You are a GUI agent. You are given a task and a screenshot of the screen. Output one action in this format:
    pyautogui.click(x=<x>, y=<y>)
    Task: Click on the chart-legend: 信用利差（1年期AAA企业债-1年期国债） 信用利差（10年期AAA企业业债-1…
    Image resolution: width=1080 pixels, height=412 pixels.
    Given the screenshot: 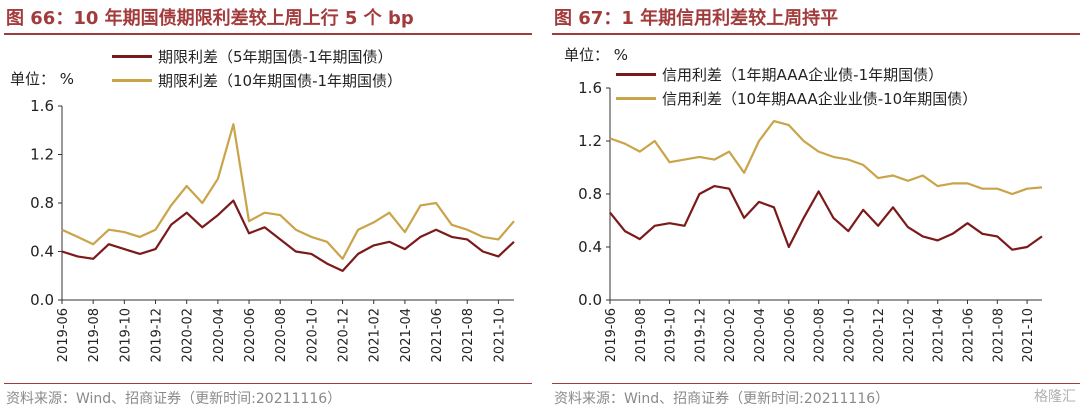 What is the action you would take?
    pyautogui.click(x=796, y=86)
    